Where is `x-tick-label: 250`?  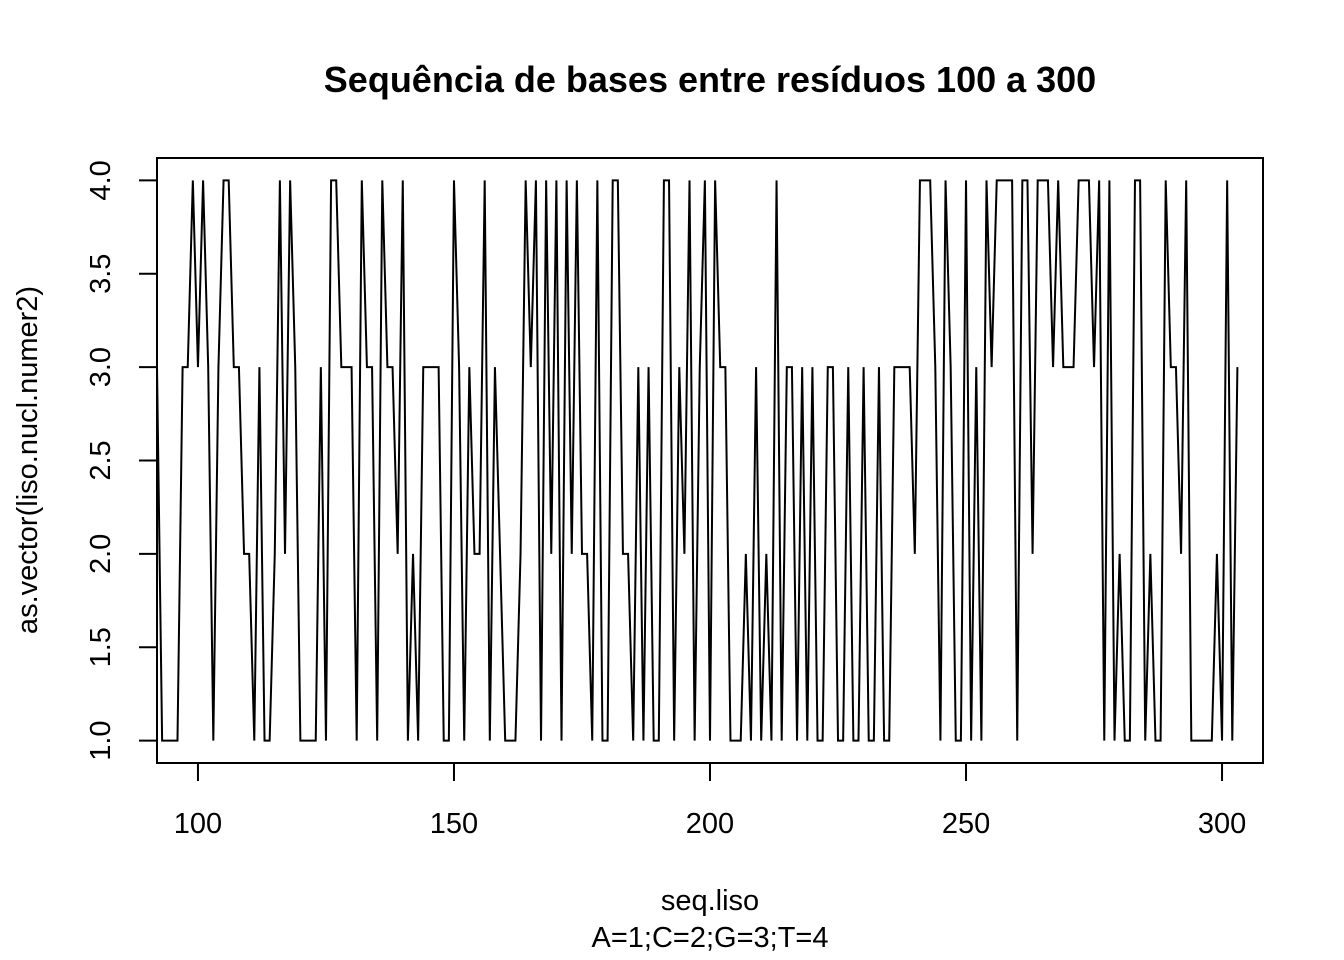 x-tick-label: 250 is located at coordinates (966, 824).